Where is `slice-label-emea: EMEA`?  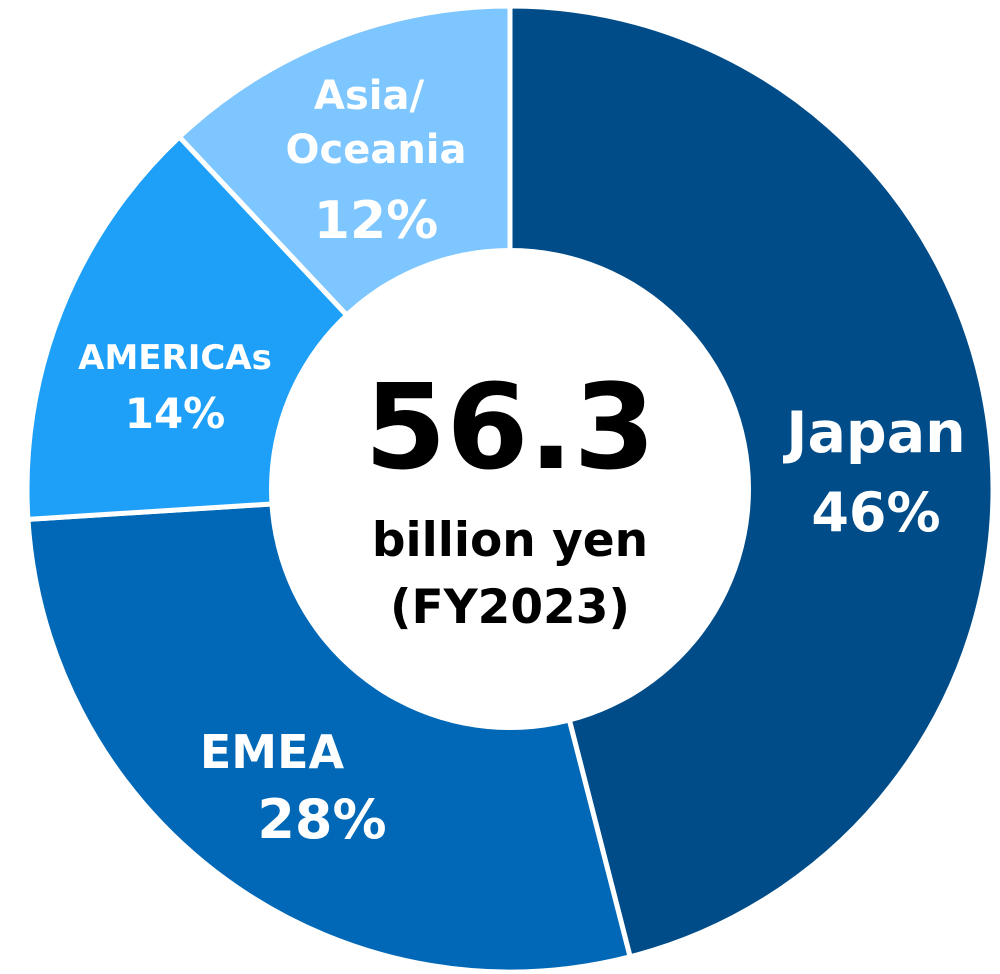 slice-label-emea: EMEA is located at coordinates (272, 752).